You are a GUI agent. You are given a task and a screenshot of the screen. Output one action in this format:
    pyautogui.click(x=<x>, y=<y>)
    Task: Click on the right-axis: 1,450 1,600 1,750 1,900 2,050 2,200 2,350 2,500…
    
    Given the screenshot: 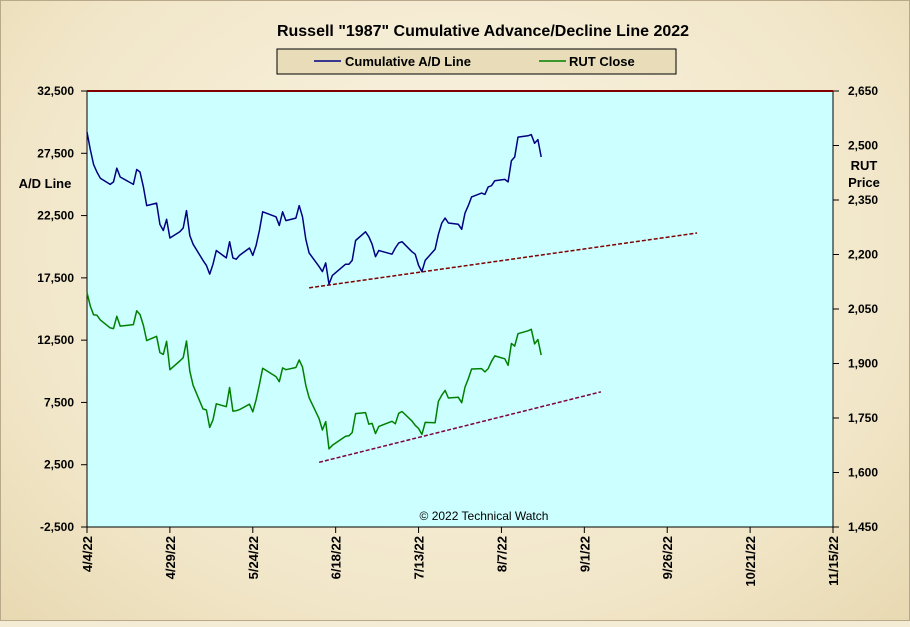 What is the action you would take?
    pyautogui.click(x=855, y=309)
    